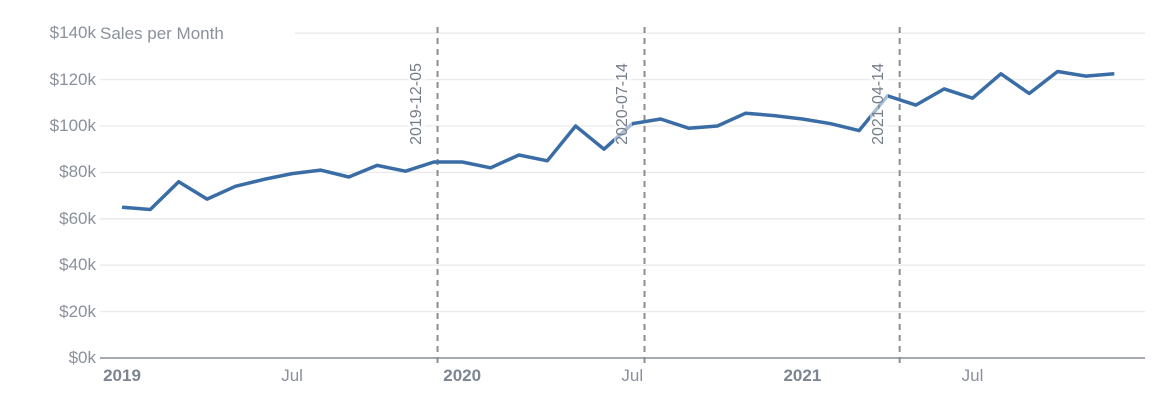 The width and height of the screenshot is (1154, 412). Describe the element at coordinates (77, 311) in the screenshot. I see `y-tick-label: $20k` at that location.